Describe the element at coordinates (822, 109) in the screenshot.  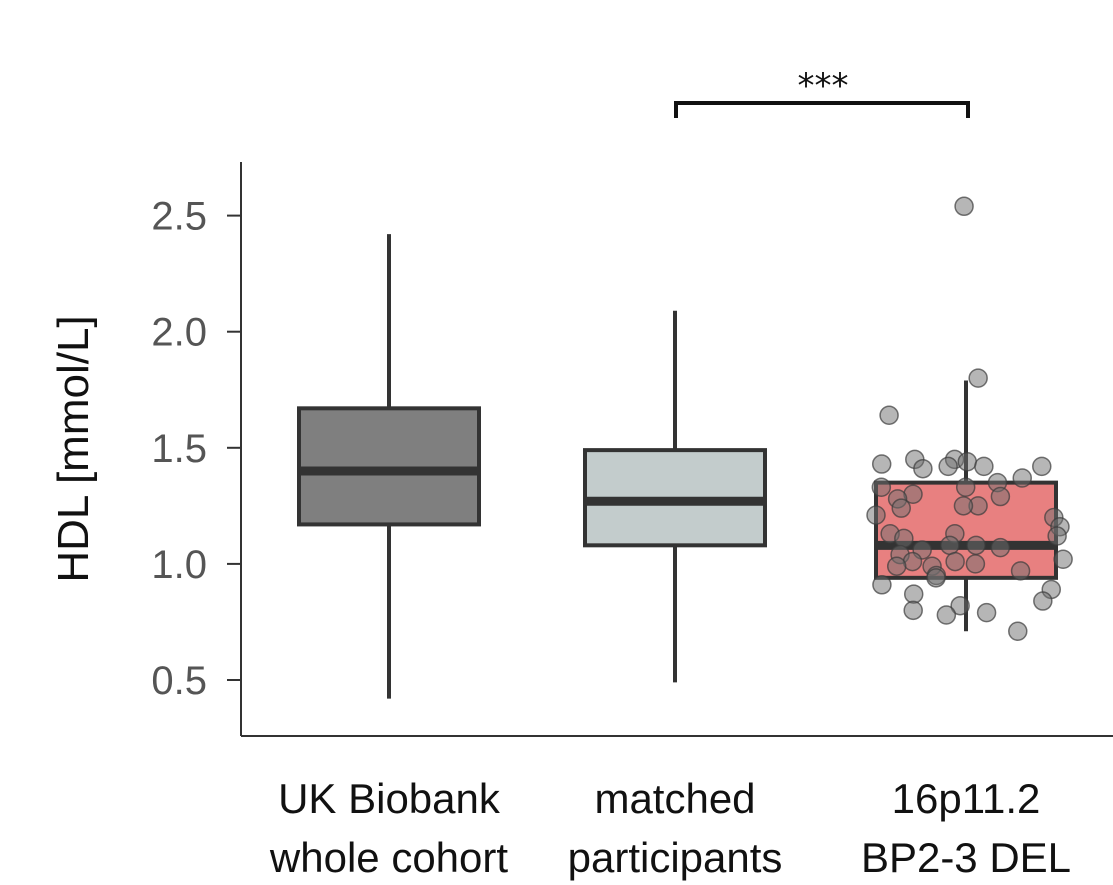
I see `bracket-line` at that location.